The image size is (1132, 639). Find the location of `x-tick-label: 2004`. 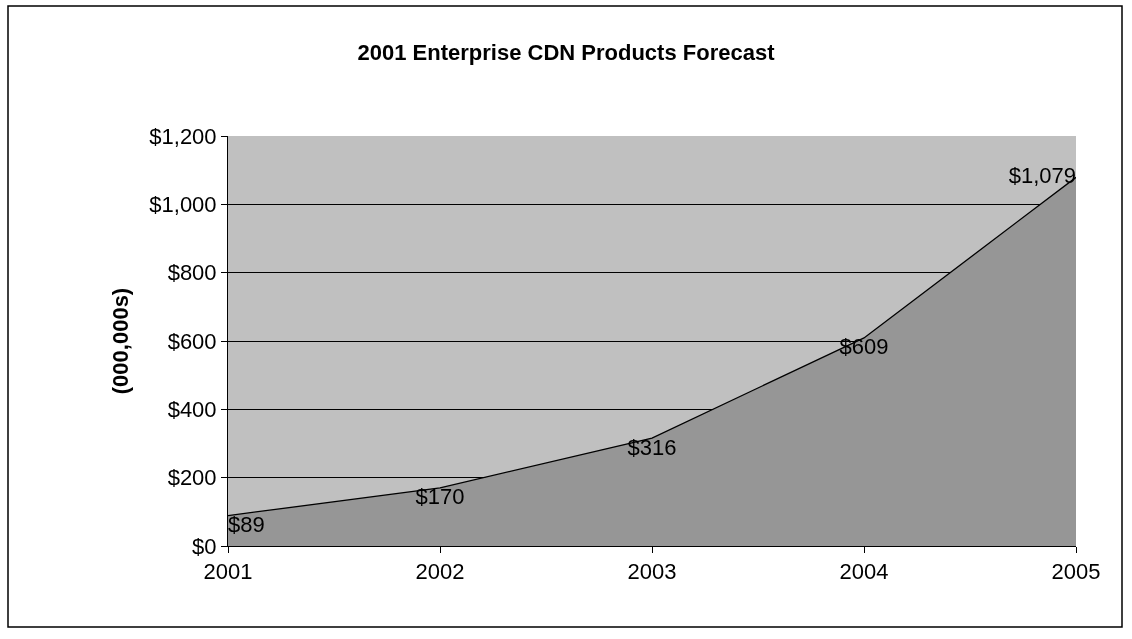

x-tick-label: 2004 is located at coordinates (864, 572).